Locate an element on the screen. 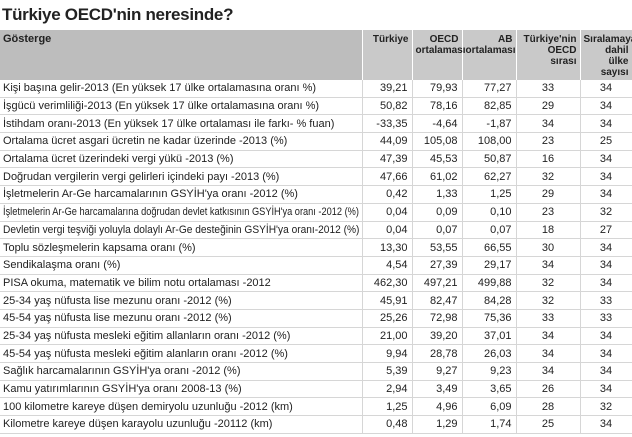 Image resolution: width=632 pixels, height=437 pixels. cell-text: 44,09 is located at coordinates (393, 141).